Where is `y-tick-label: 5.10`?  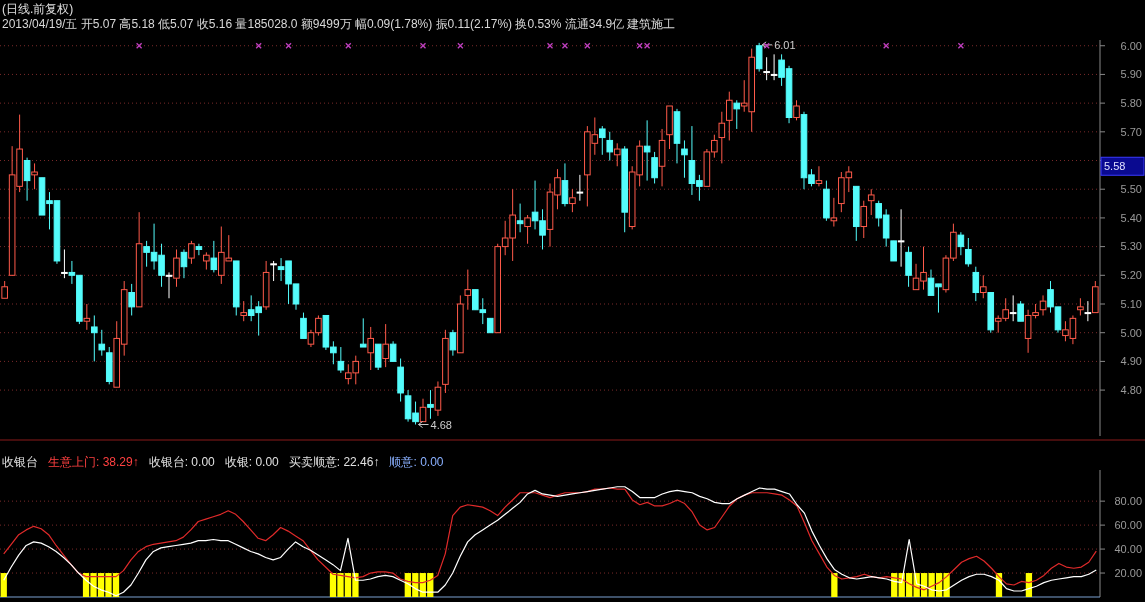
y-tick-label: 5.10 is located at coordinates (1131, 303).